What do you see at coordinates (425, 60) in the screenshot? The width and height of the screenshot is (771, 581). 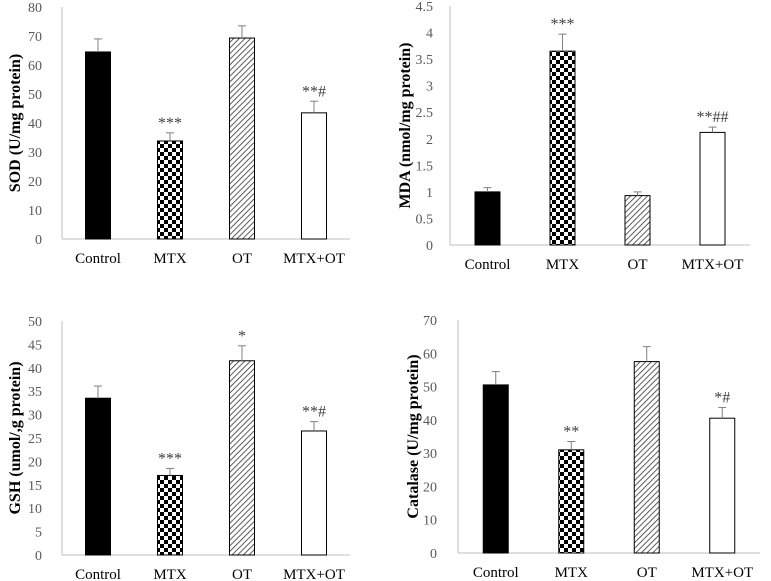 I see `y-tick-label: 3.5` at bounding box center [425, 60].